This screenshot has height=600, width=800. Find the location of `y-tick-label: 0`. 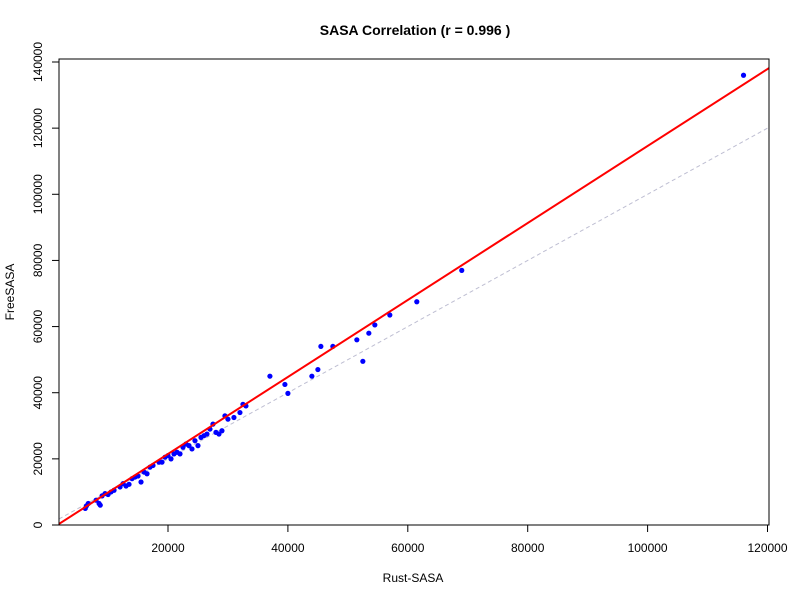

y-tick-label: 0 is located at coordinates (38, 524).